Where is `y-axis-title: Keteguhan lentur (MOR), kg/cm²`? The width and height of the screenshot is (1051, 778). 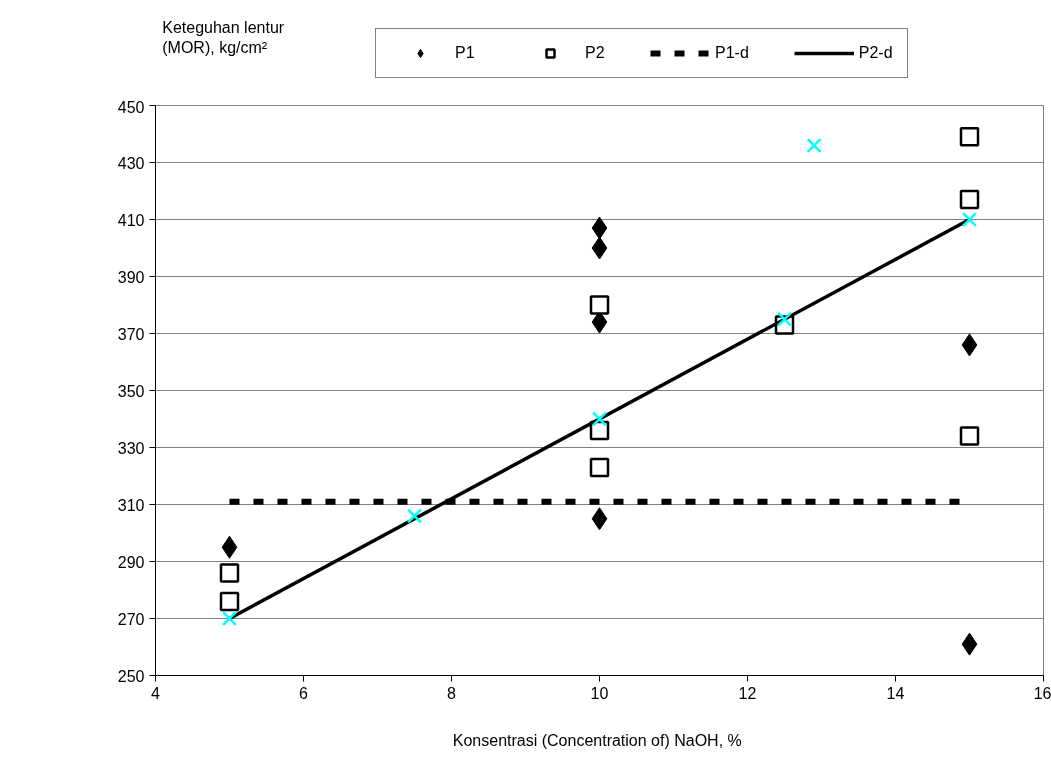 y-axis-title: Keteguhan lentur (MOR), kg/cm² is located at coordinates (223, 37).